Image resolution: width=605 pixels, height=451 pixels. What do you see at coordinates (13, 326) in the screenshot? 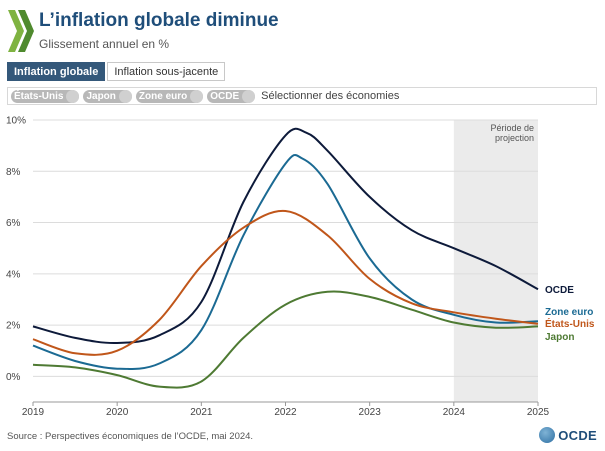
I see `y-tick-label: 2%` at bounding box center [13, 326].